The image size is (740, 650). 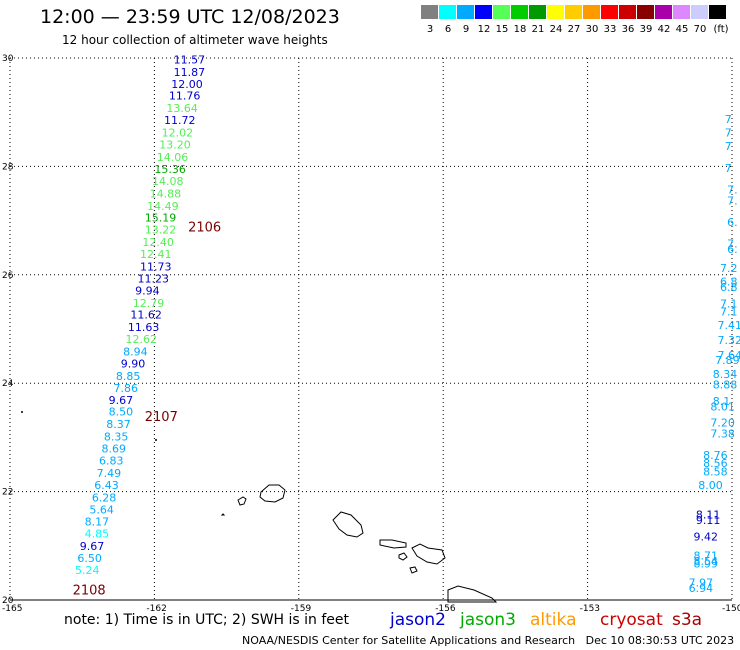 I want to click on island-lanai, so click(x=403, y=556).